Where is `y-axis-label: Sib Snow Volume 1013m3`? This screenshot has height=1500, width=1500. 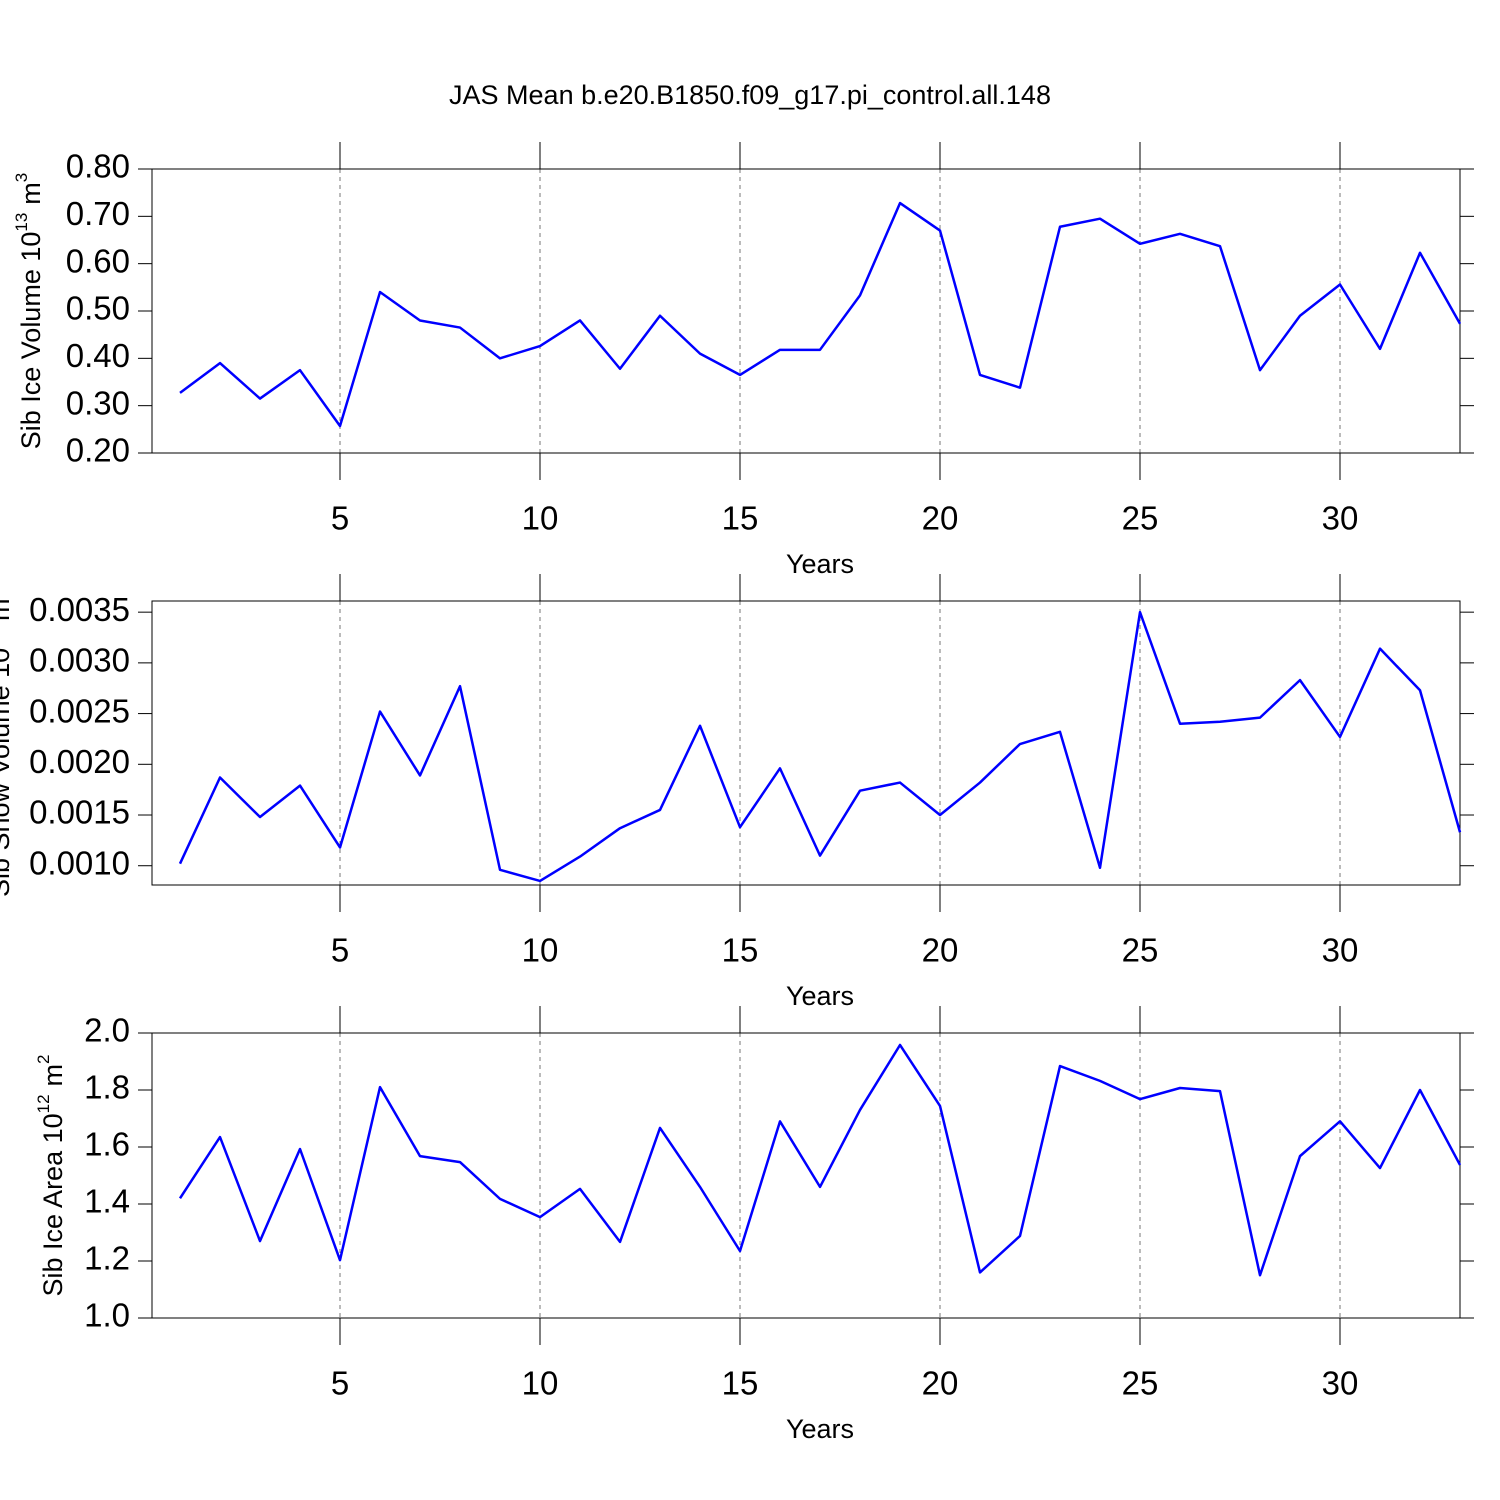
y-axis-label: Sib Snow Volume 1013m3 is located at coordinates (7, 743).